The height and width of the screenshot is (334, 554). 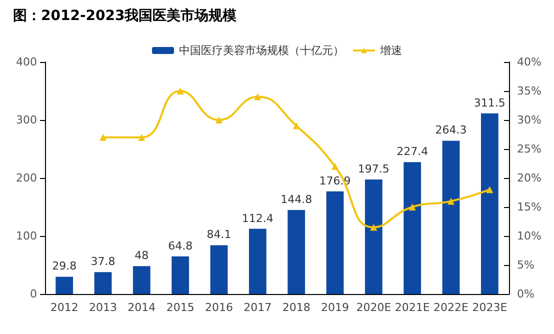 I want to click on data-label: 264.3, so click(x=451, y=130).